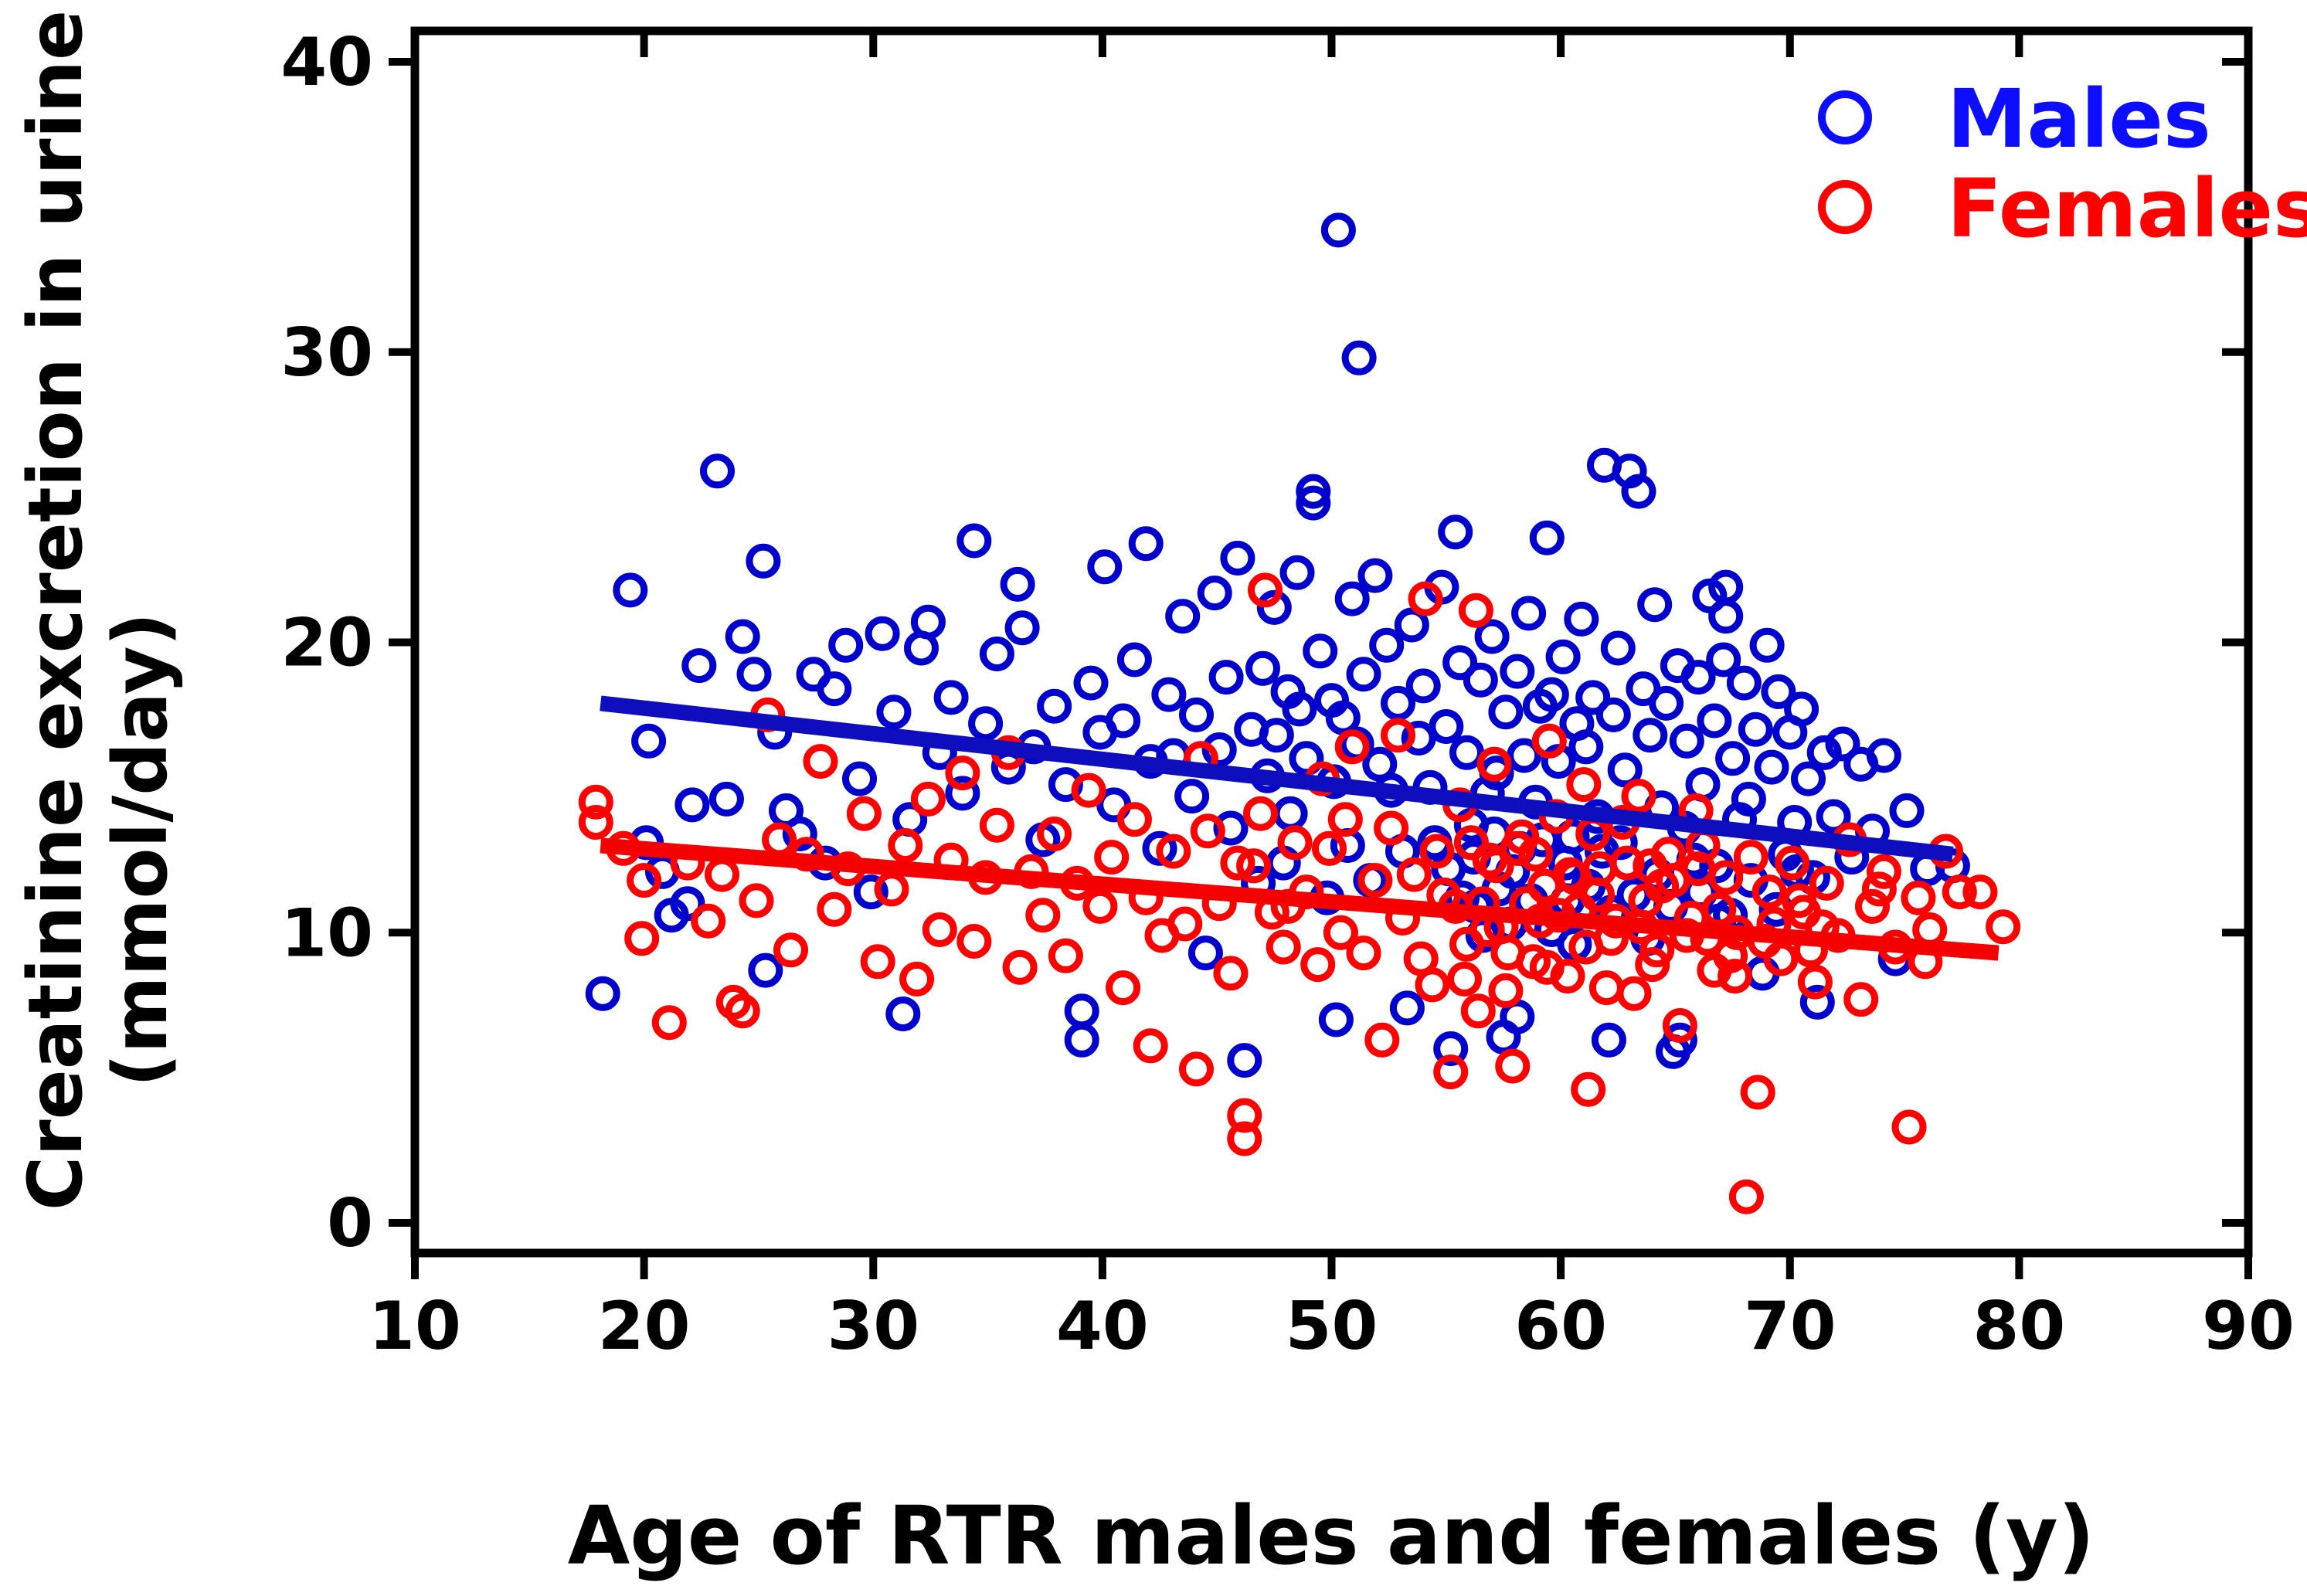  I want to click on legend-label-females: Females, so click(2127, 208).